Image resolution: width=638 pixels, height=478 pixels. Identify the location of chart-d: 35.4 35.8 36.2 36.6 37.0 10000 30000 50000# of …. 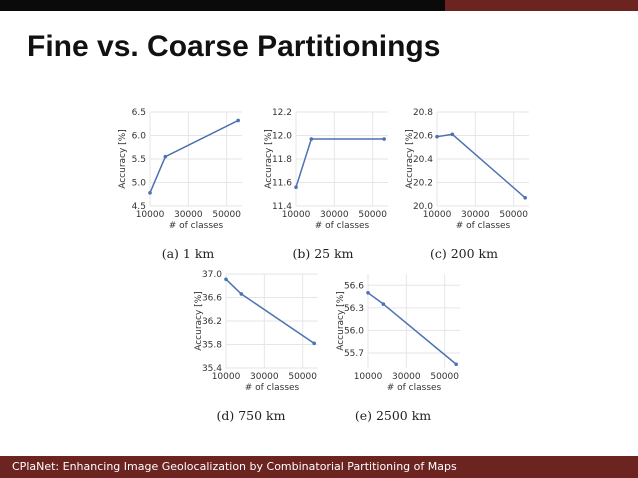
(256, 331).